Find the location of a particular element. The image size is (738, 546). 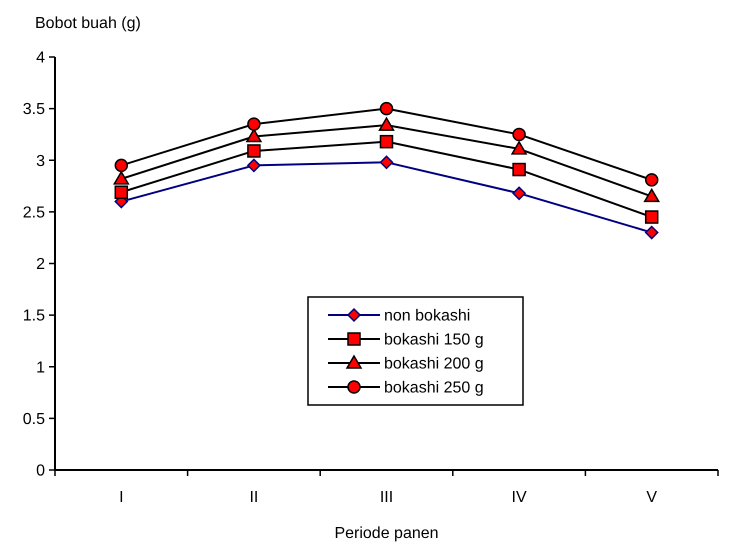

x-tick-label: I is located at coordinates (121, 497).